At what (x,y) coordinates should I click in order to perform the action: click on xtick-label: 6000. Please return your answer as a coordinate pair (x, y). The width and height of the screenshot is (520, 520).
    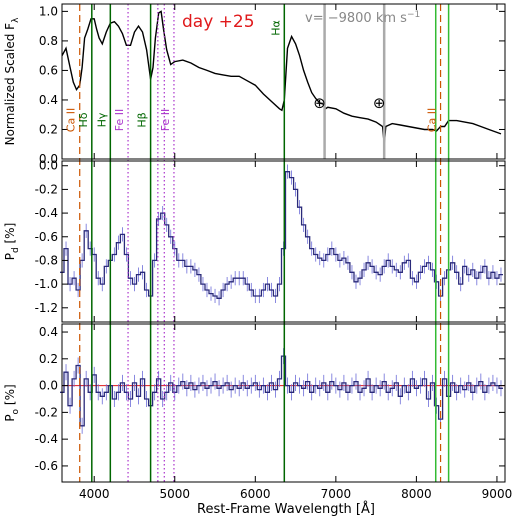
    Looking at the image, I should click on (255, 494).